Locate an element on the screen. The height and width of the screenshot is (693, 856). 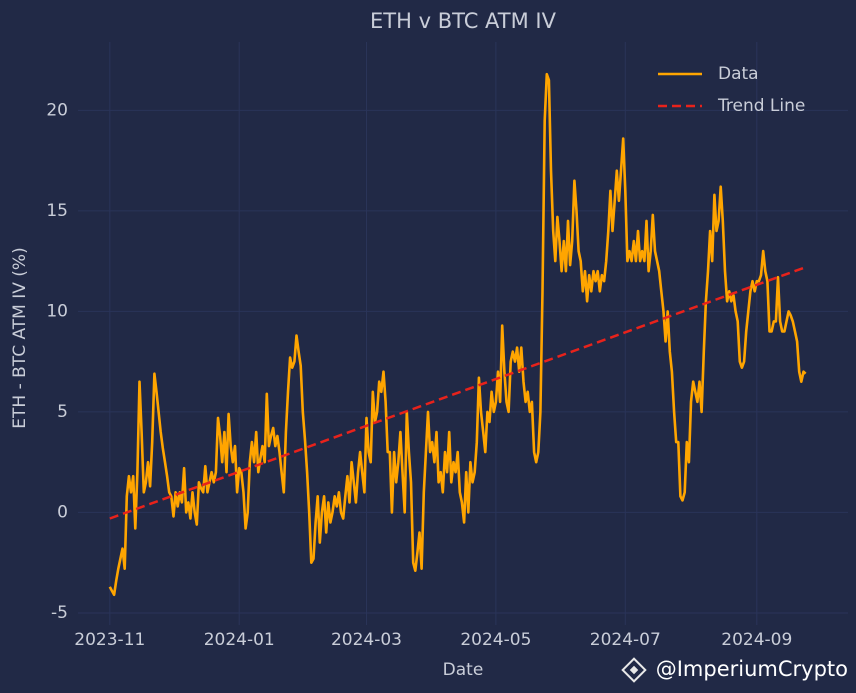
x-tick-label: 2024-03 is located at coordinates (366, 640).